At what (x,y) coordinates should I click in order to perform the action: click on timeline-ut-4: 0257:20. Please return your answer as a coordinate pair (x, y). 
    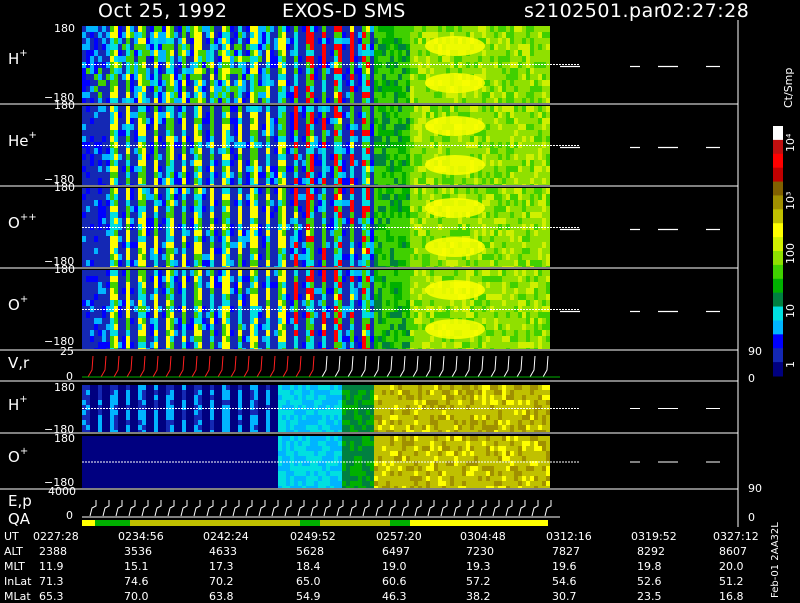
    Looking at the image, I should click on (399, 536).